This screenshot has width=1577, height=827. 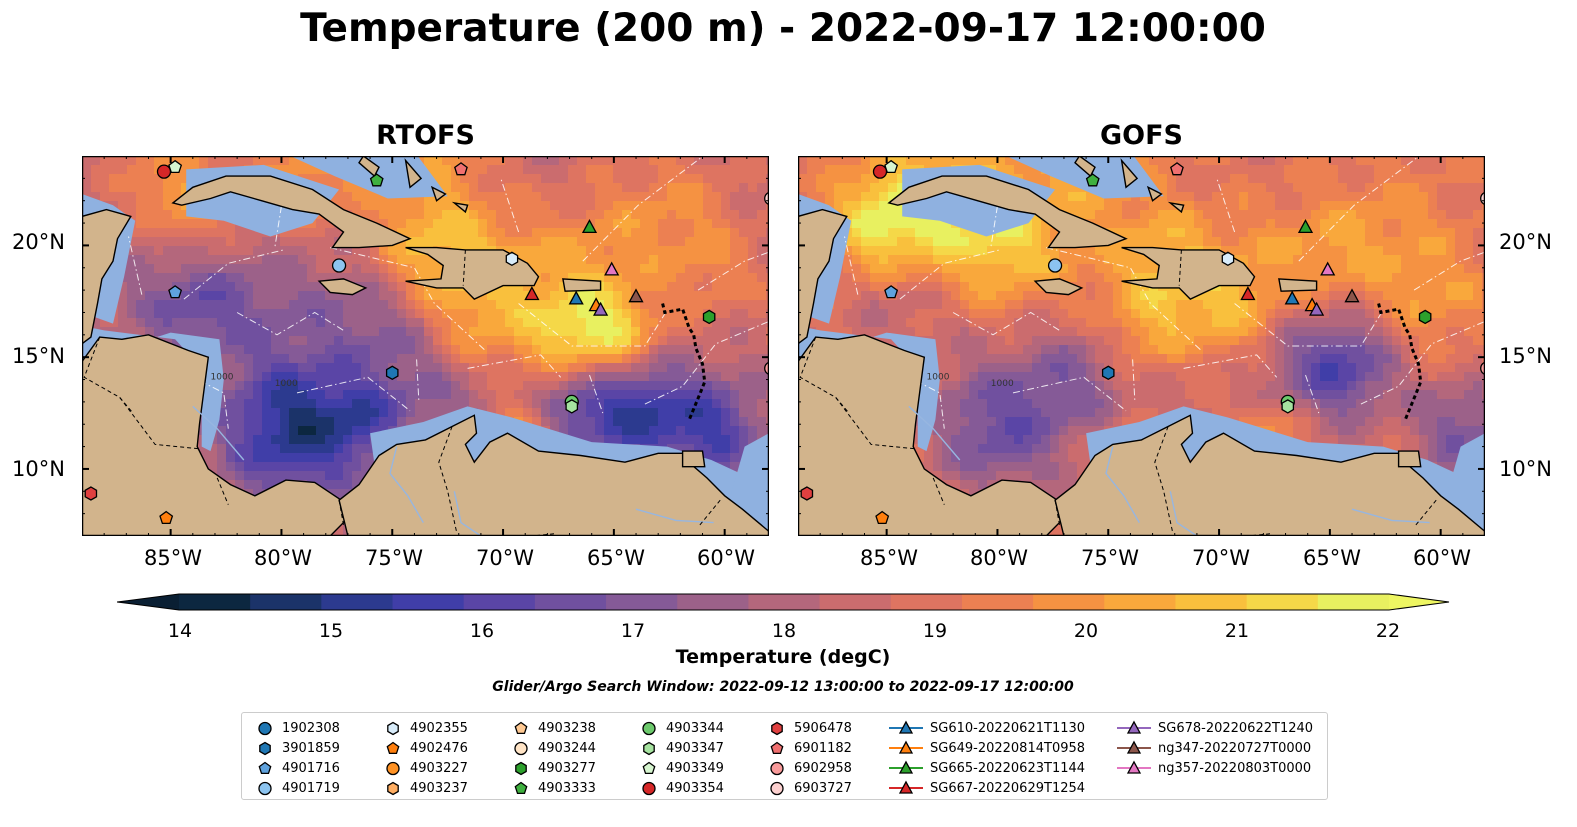 I want to click on legend-item: 4903277, so click(x=553, y=768).